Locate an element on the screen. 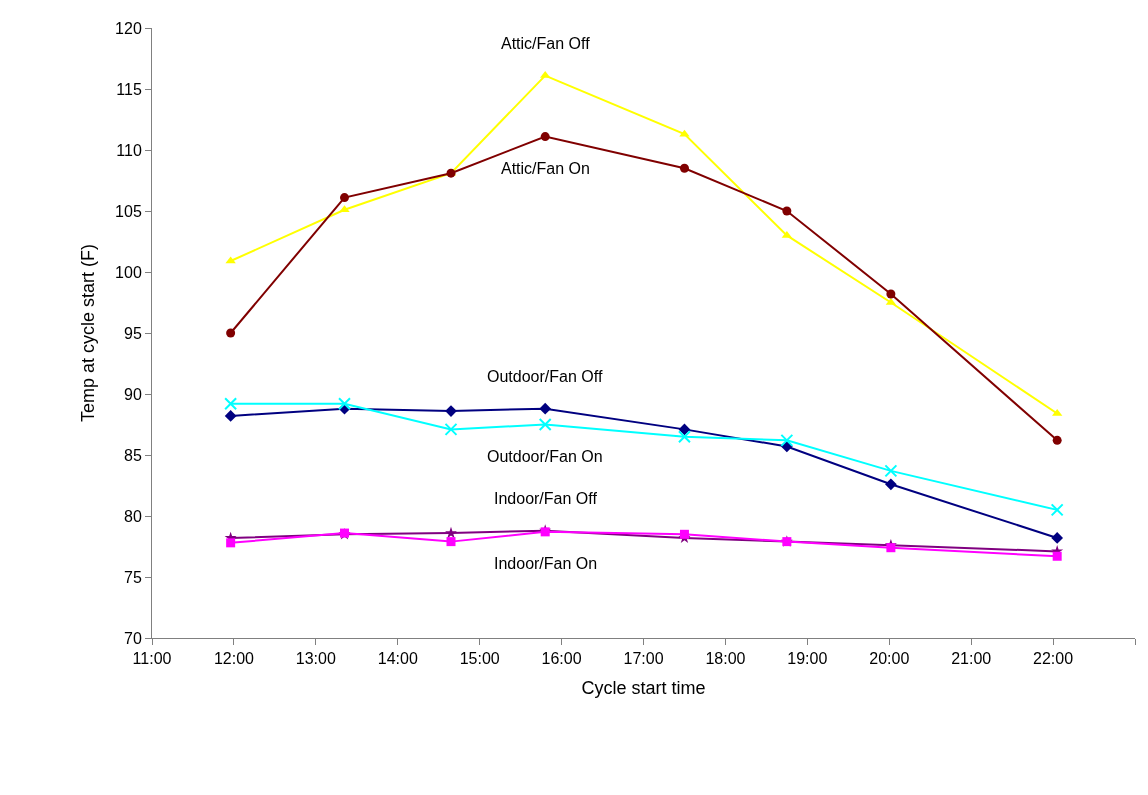  x-tick-label: 18:00 is located at coordinates (725, 659).